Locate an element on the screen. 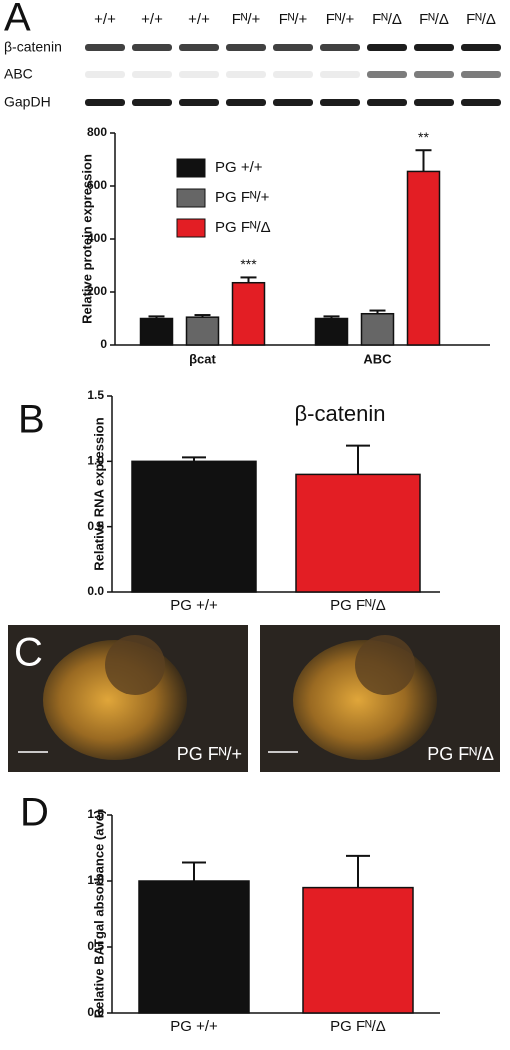  x-tick-label: ABC is located at coordinates (377, 358).